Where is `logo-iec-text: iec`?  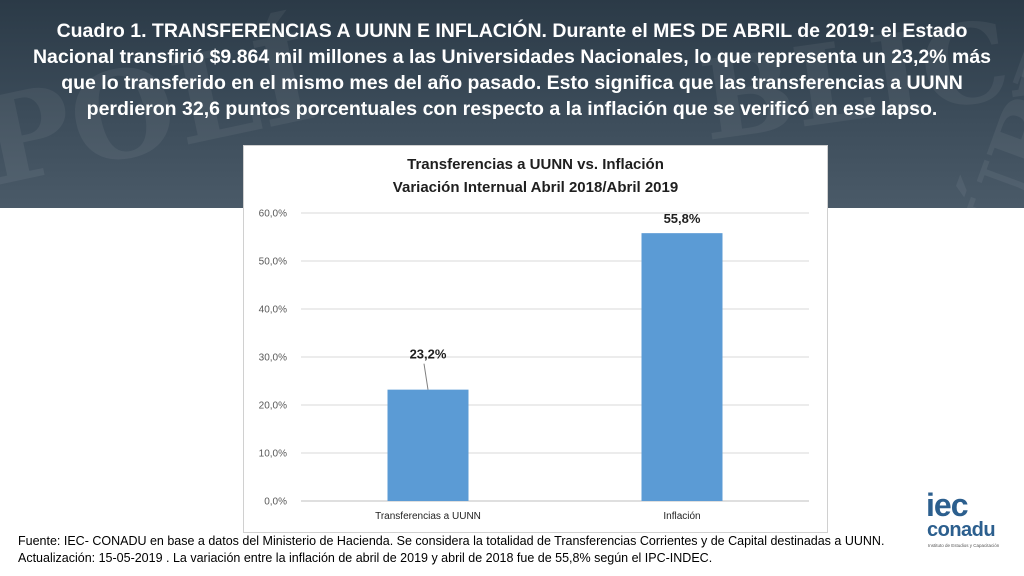 logo-iec-text: iec is located at coordinates (947, 505).